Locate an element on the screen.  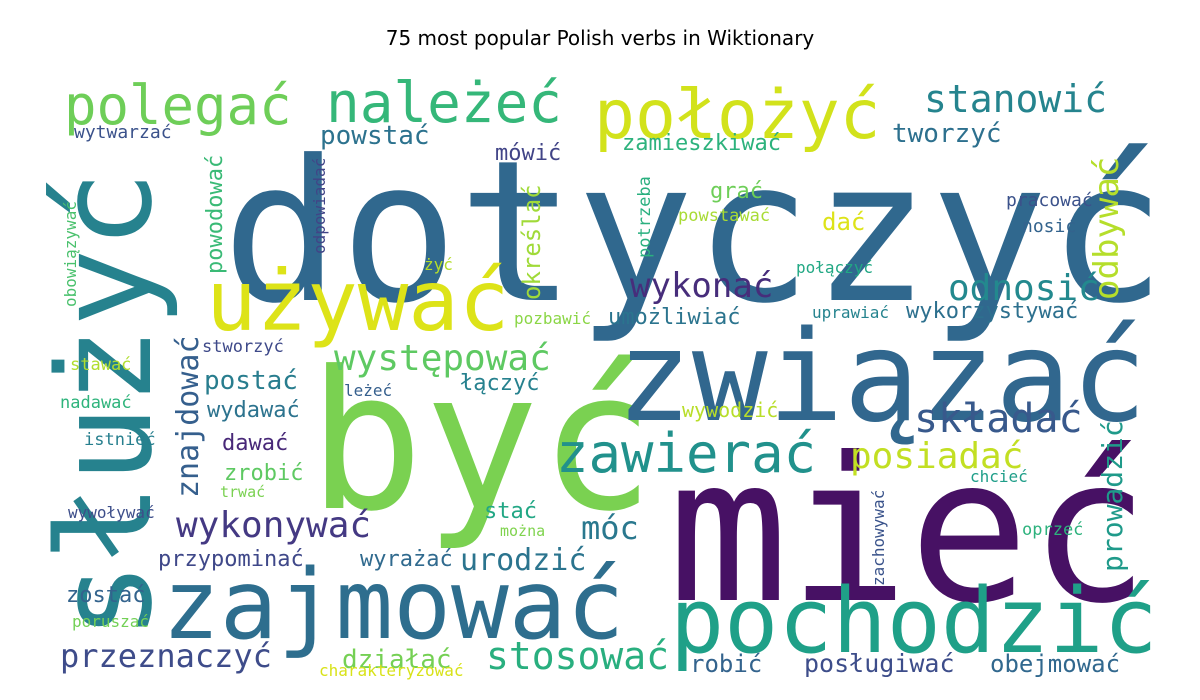
word-37: dawać is located at coordinates (255, 443).